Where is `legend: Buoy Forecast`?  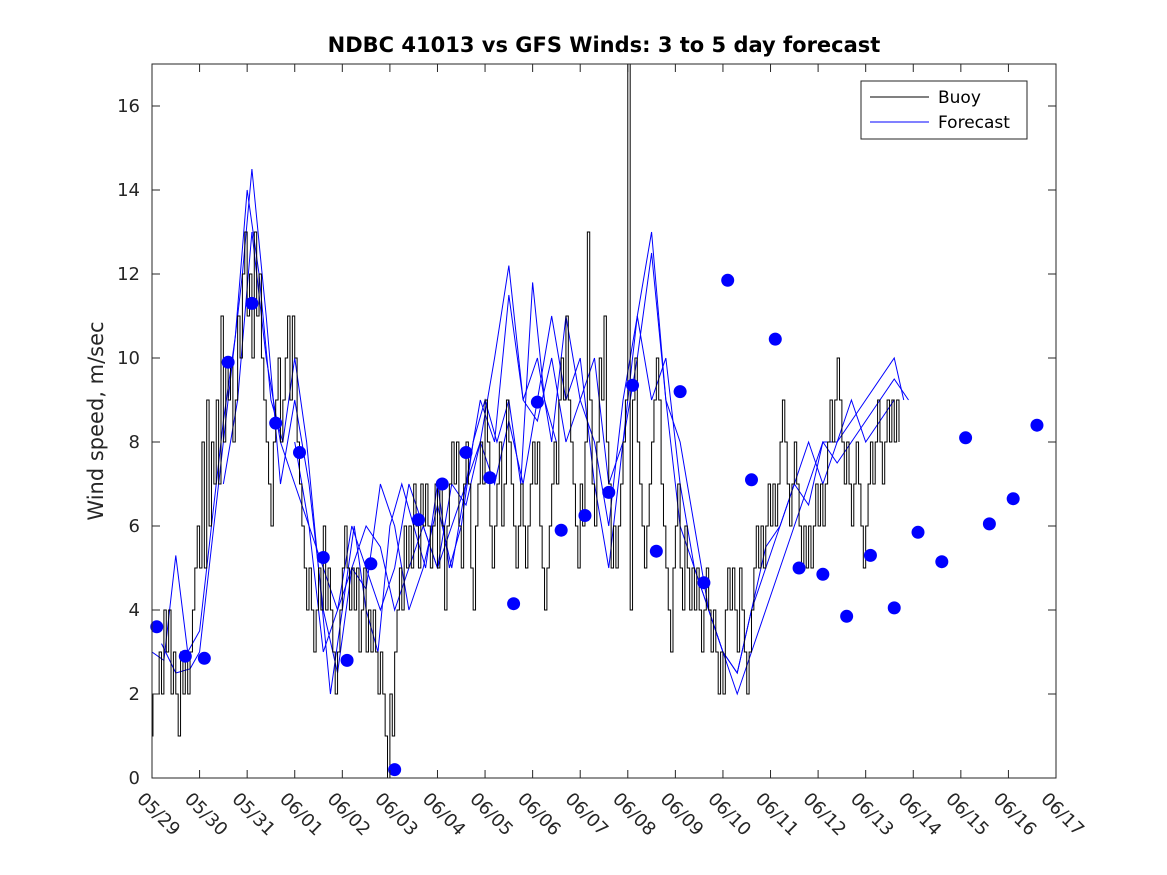
legend: Buoy Forecast is located at coordinates (944, 110).